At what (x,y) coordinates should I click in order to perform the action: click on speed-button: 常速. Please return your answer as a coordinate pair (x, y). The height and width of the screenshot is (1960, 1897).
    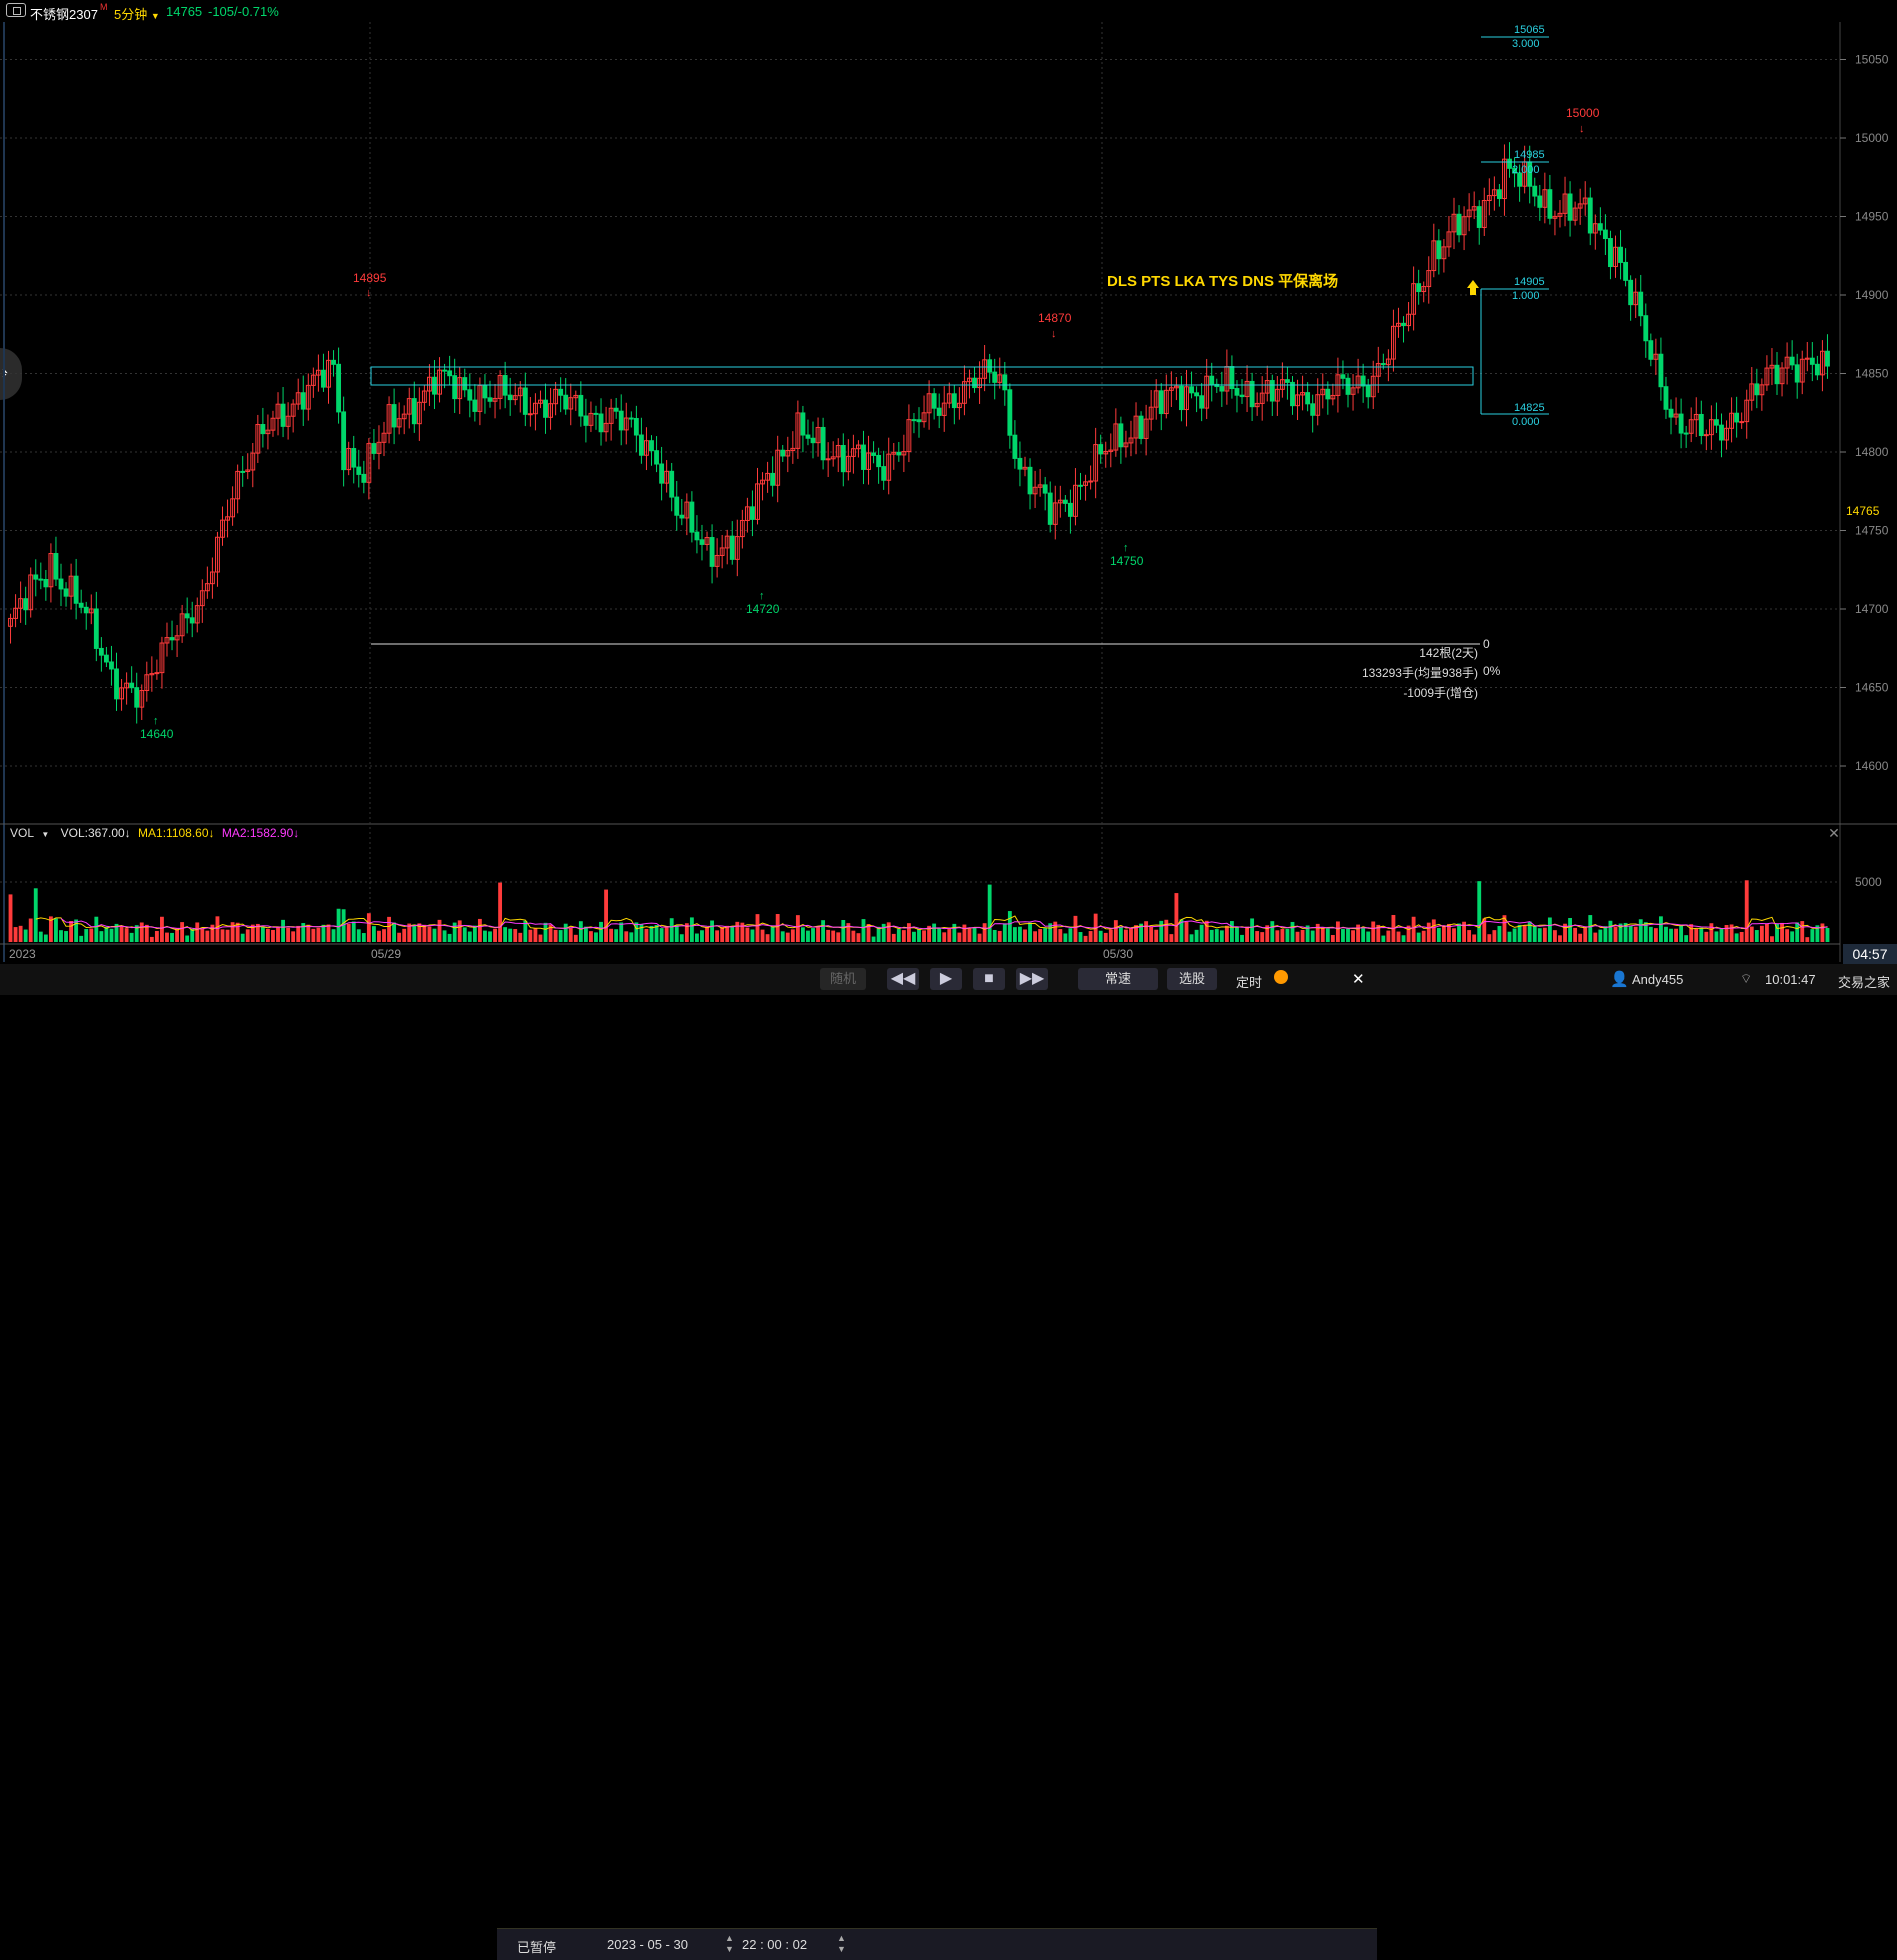
    Looking at the image, I should click on (1118, 979).